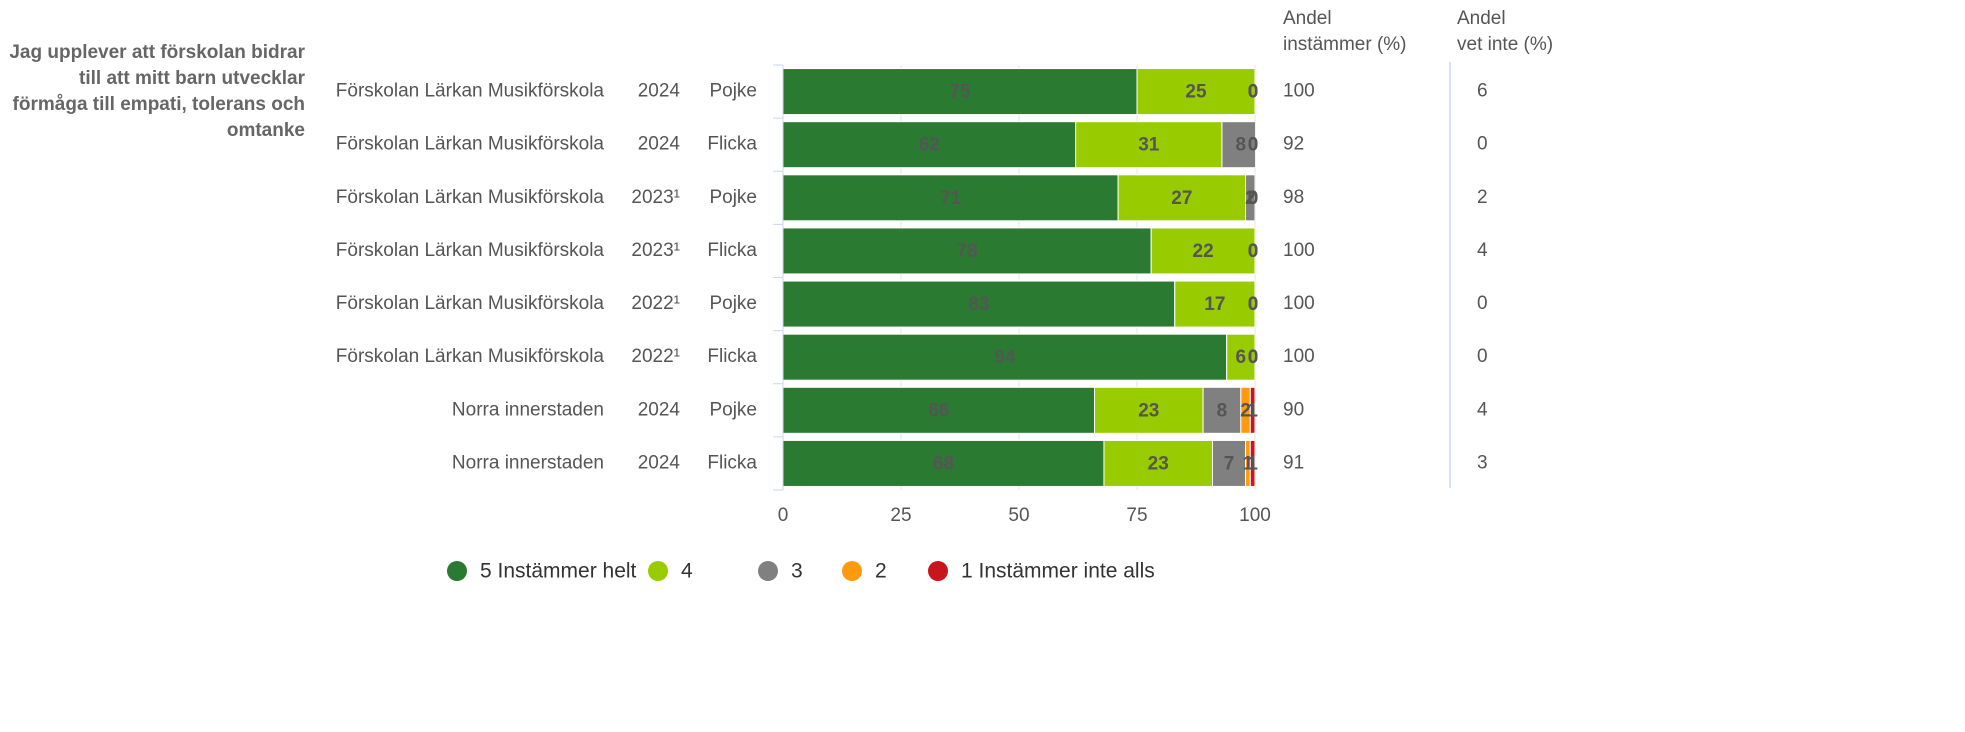  What do you see at coordinates (157, 52) in the screenshot?
I see `question-label: Jag upplever att förskolan bidrar` at bounding box center [157, 52].